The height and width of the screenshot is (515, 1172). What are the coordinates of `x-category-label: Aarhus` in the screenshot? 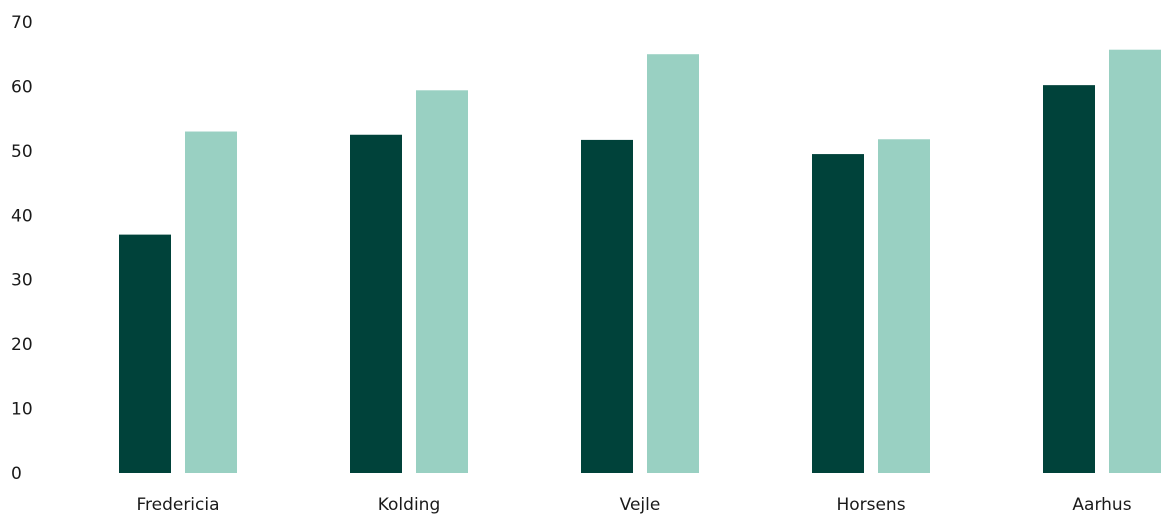 It's located at (1101, 505).